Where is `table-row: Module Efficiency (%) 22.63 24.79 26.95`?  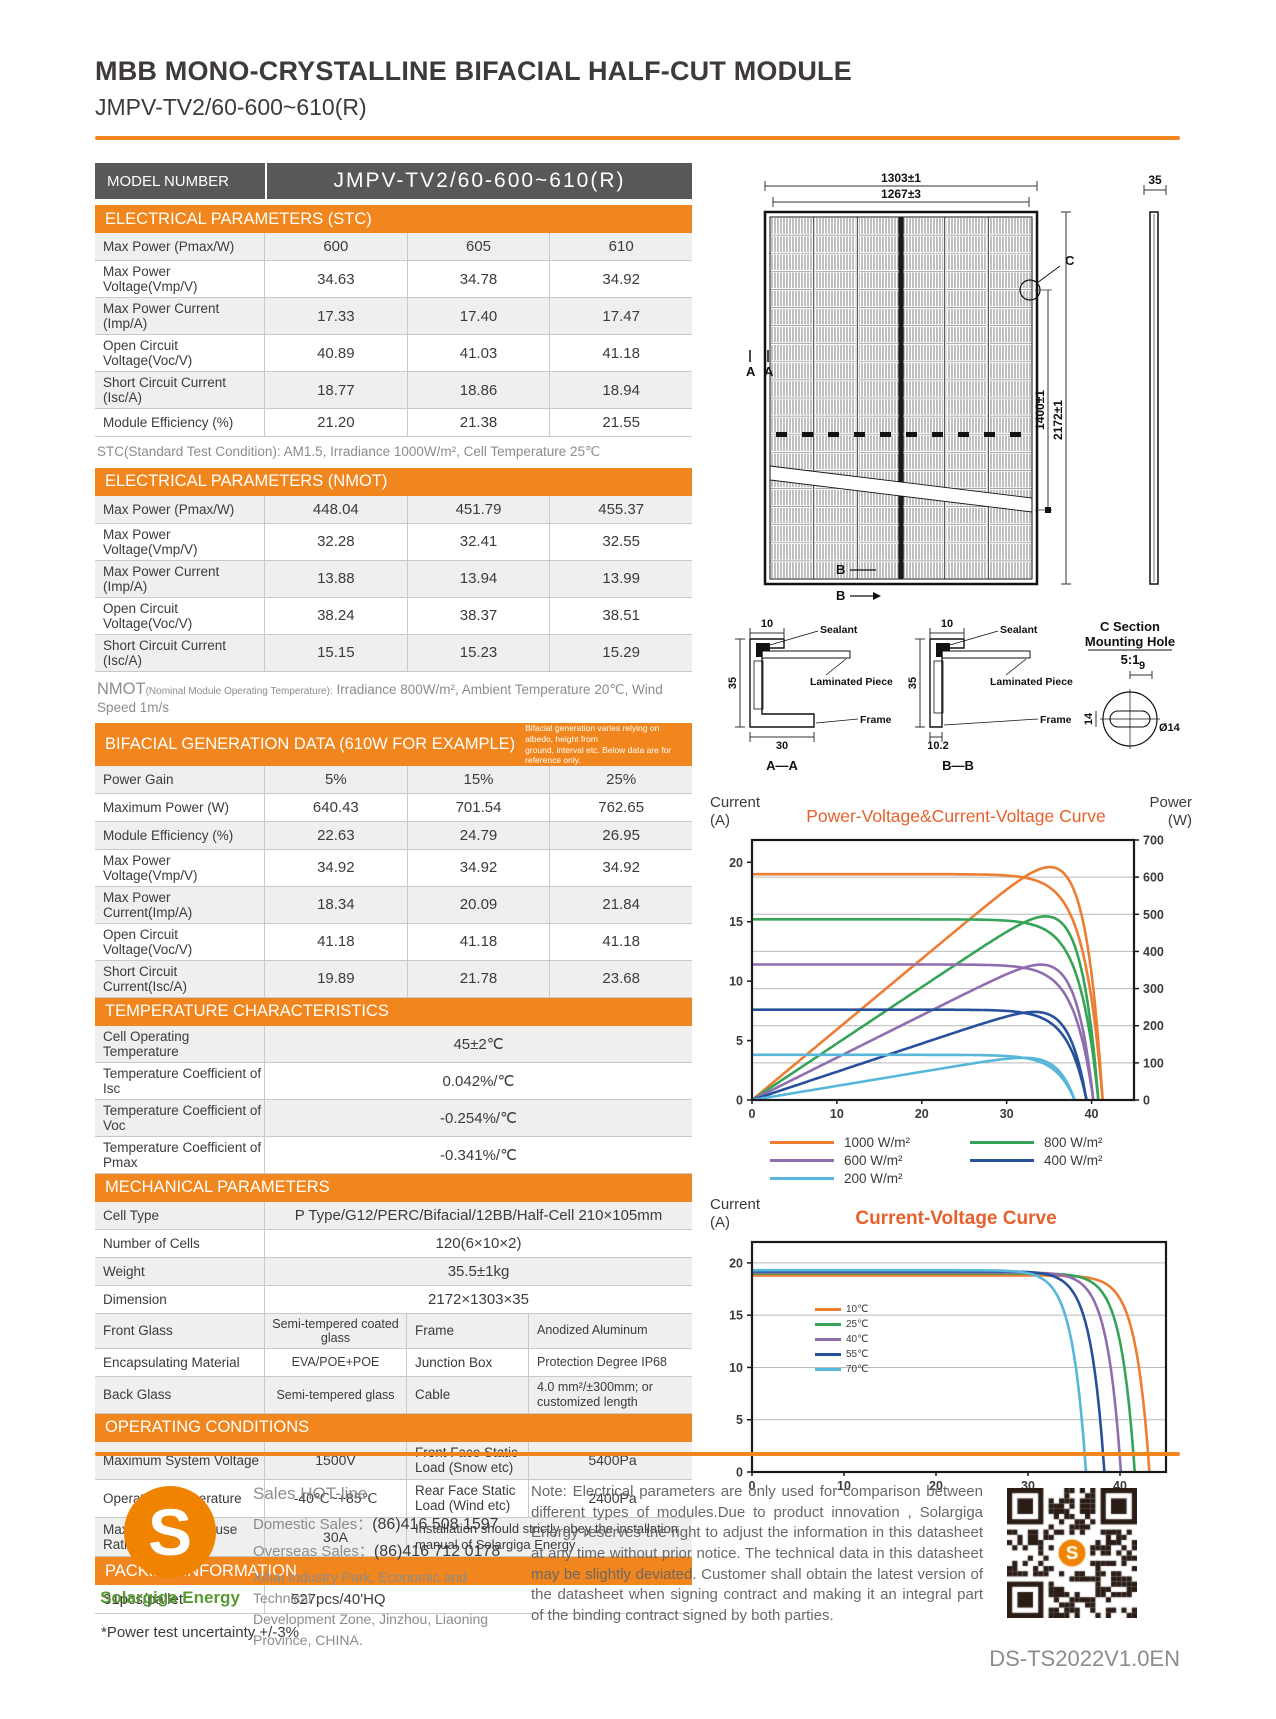
table-row: Module Efficiency (%) 22.63 24.79 26.95 is located at coordinates (393, 835).